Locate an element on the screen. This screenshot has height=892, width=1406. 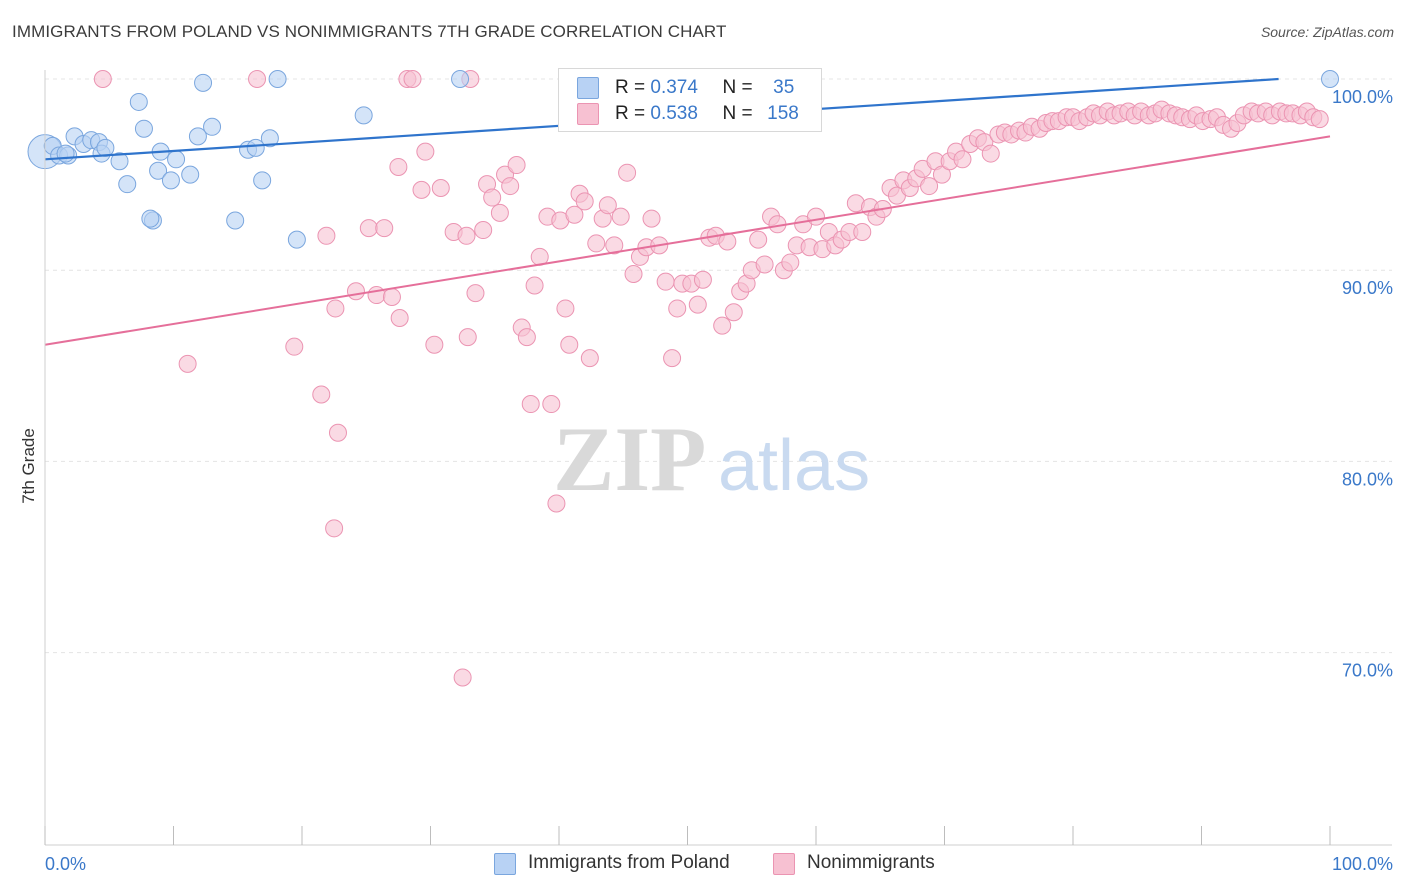
poland-n-value: 35 is located at coordinates (784, 87).